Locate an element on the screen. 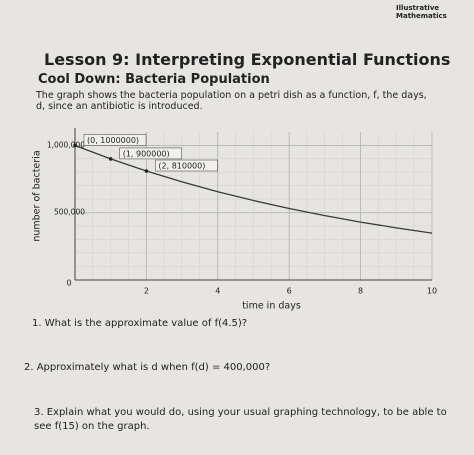 The image size is (474, 455). x-tick-label: 8 is located at coordinates (360, 291).